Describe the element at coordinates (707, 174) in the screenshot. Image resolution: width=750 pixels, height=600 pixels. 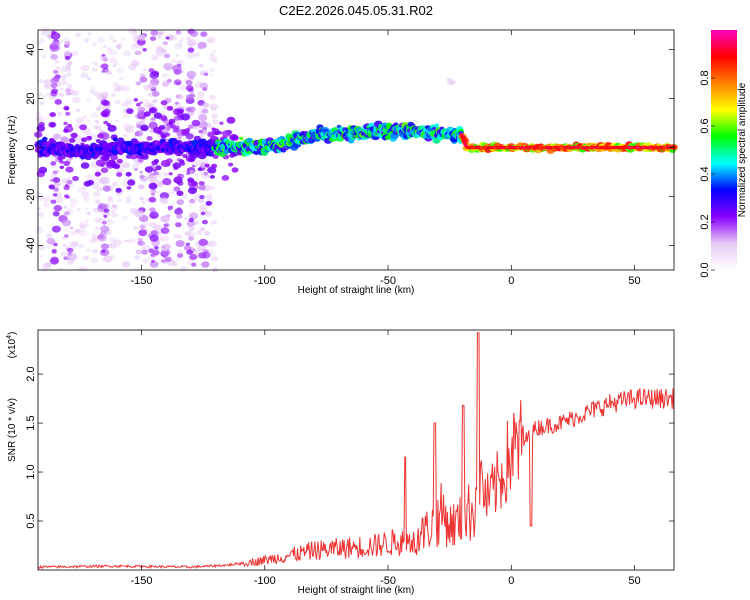
I see `colorbar-ticks: 0.0 0.2 0.4 0.6 0.8` at that location.